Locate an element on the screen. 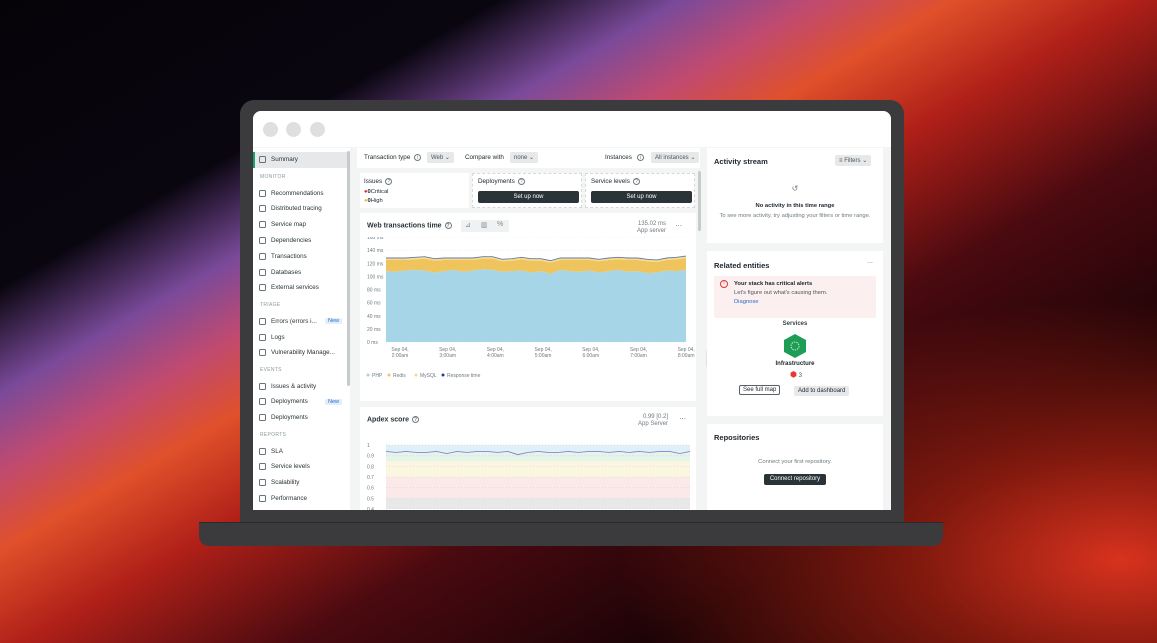 The width and height of the screenshot is (1157, 643). sidebar-item-transactions: Transactions is located at coordinates (301, 256).